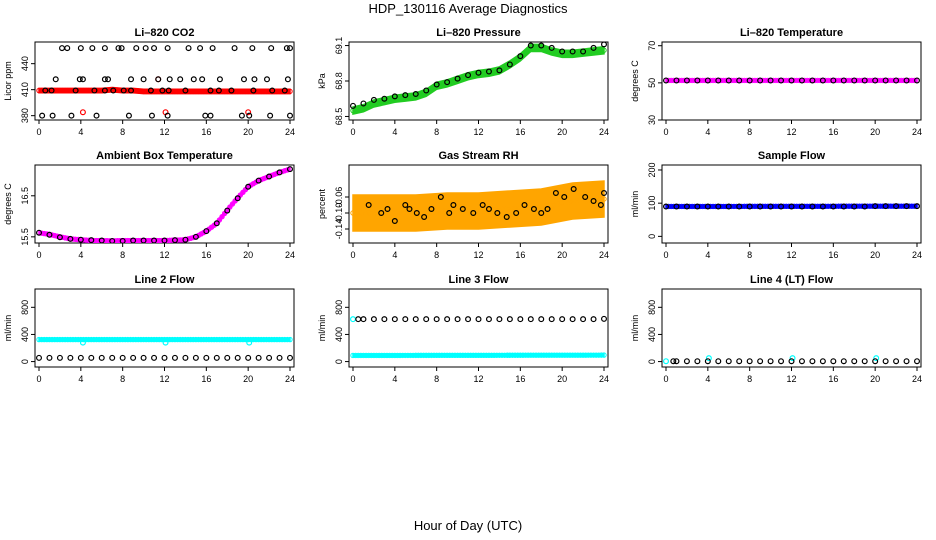 This screenshot has width=936, height=540. I want to click on y-tick-label: 15.5, so click(25, 237).